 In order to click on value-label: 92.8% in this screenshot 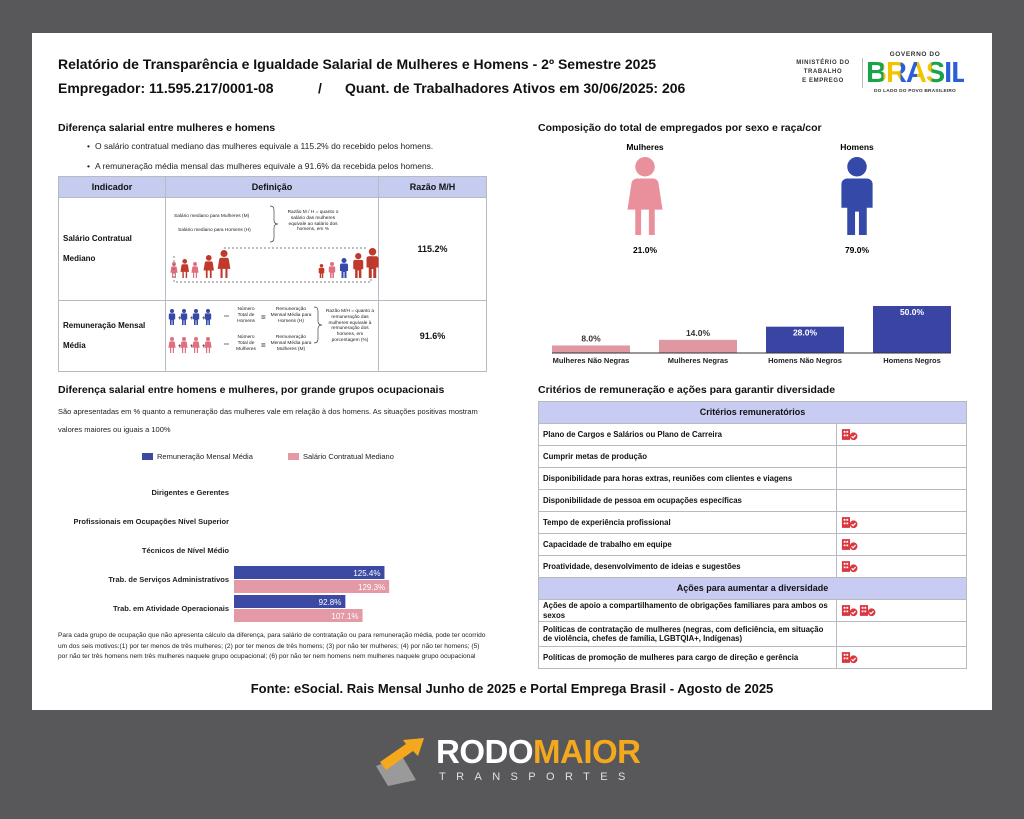, I will do `click(330, 602)`.